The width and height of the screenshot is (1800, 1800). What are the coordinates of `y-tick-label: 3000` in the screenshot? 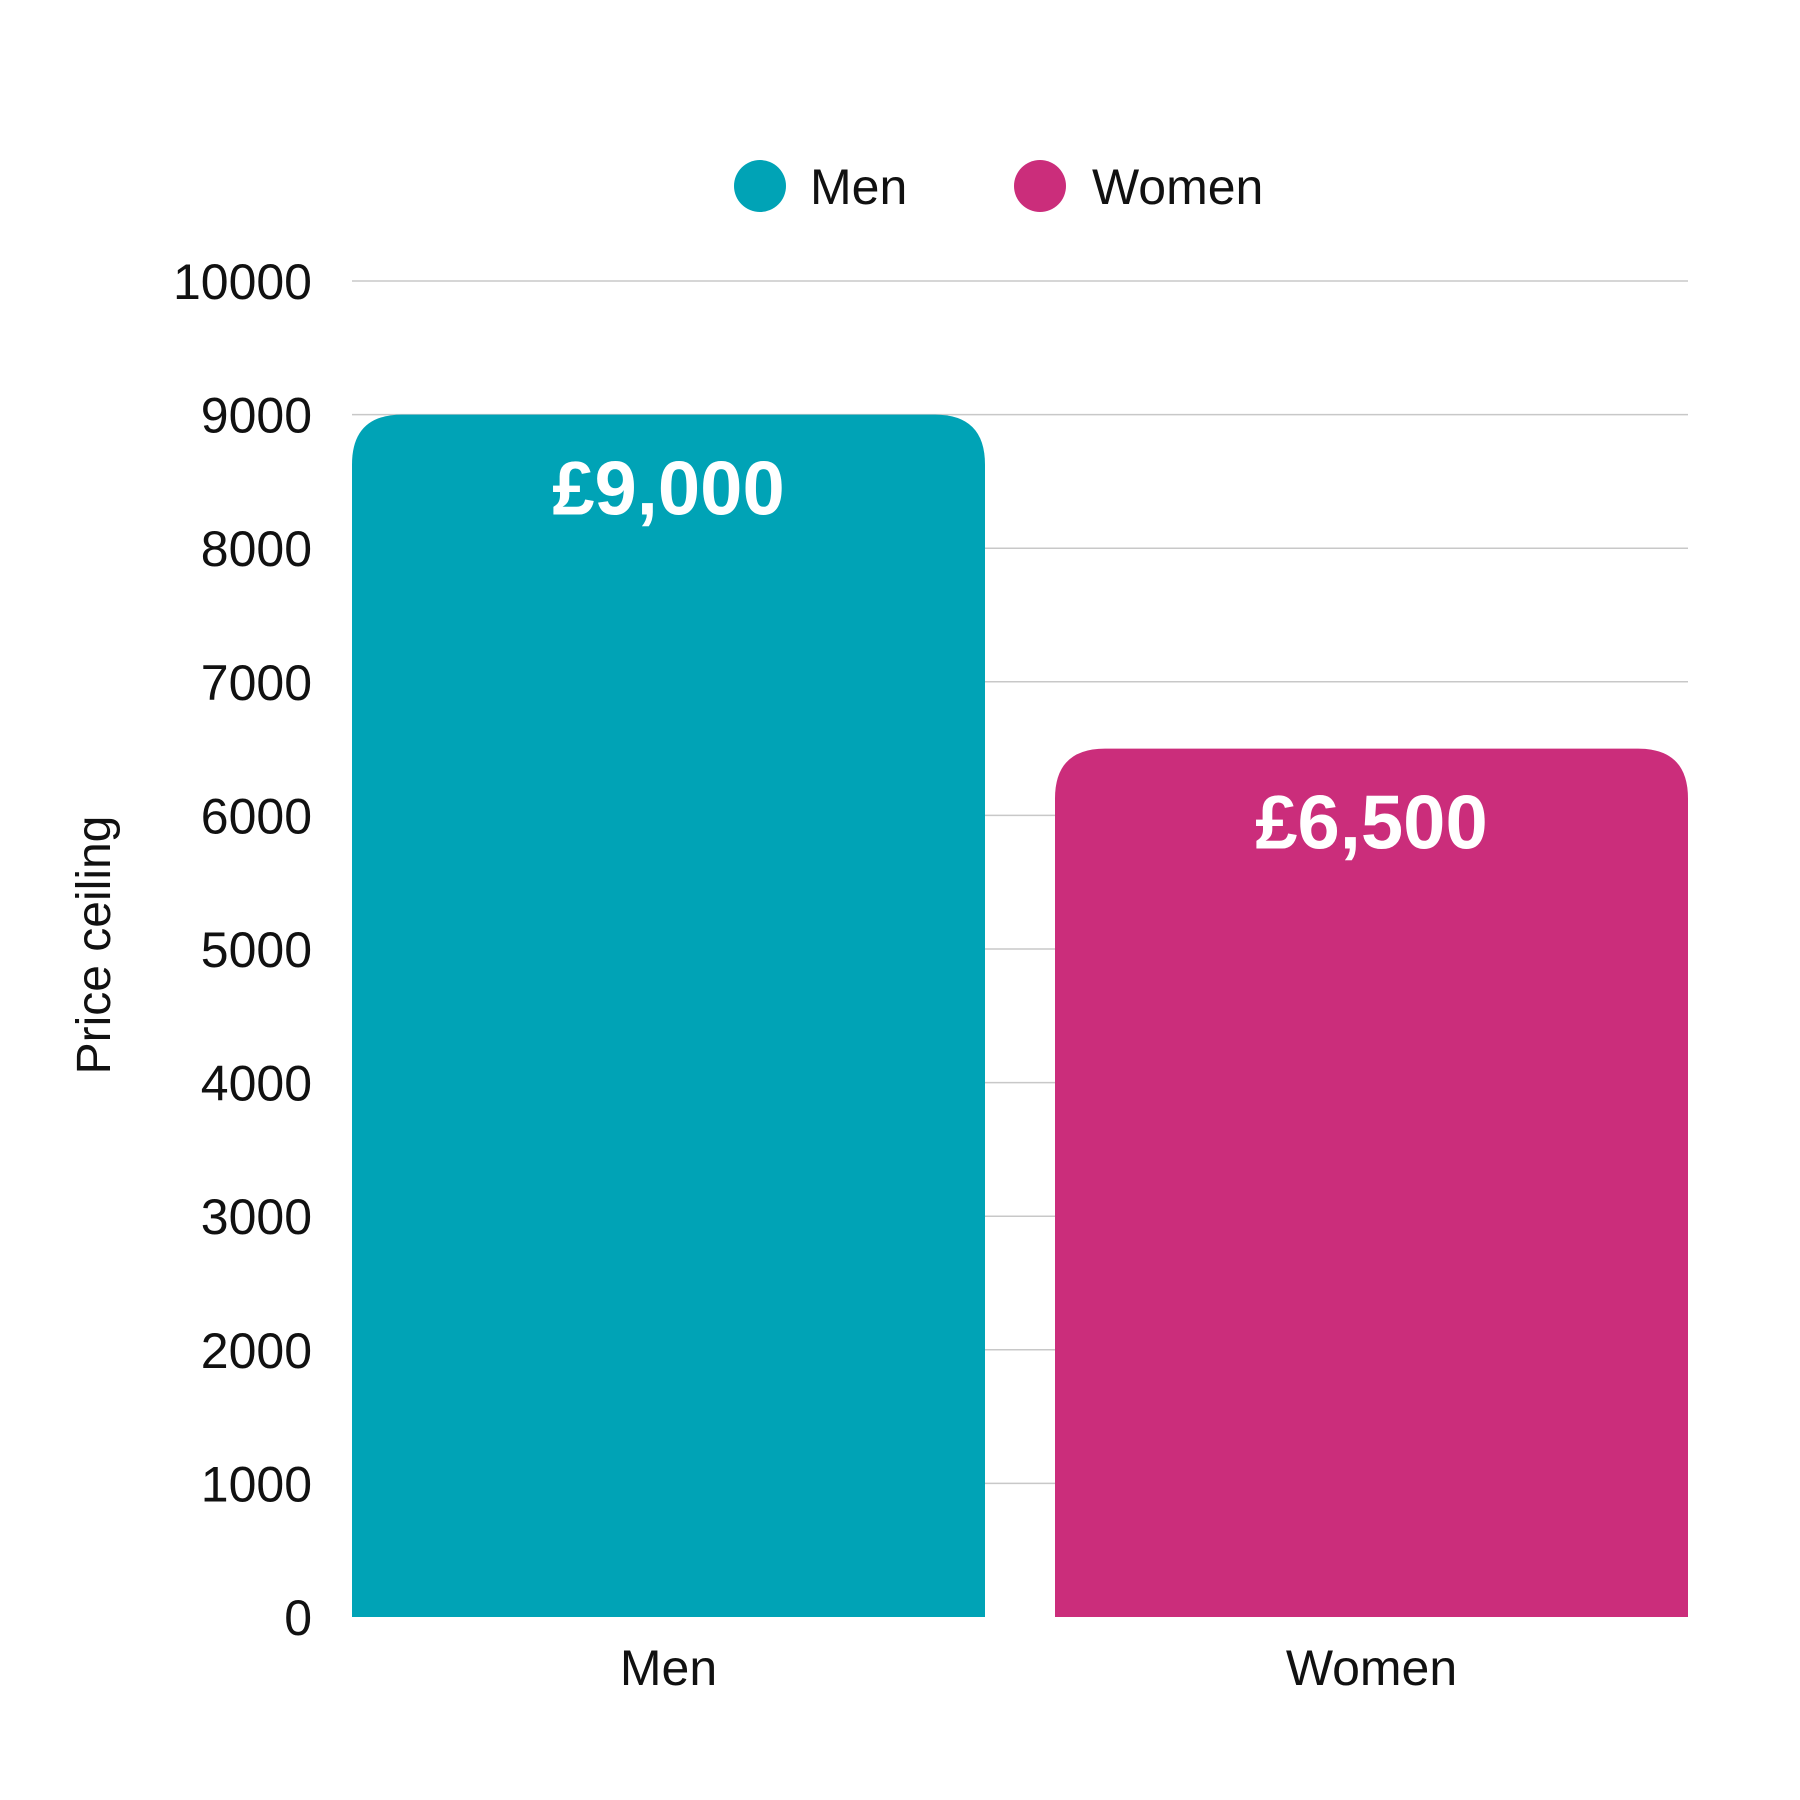 It's located at (256, 1217).